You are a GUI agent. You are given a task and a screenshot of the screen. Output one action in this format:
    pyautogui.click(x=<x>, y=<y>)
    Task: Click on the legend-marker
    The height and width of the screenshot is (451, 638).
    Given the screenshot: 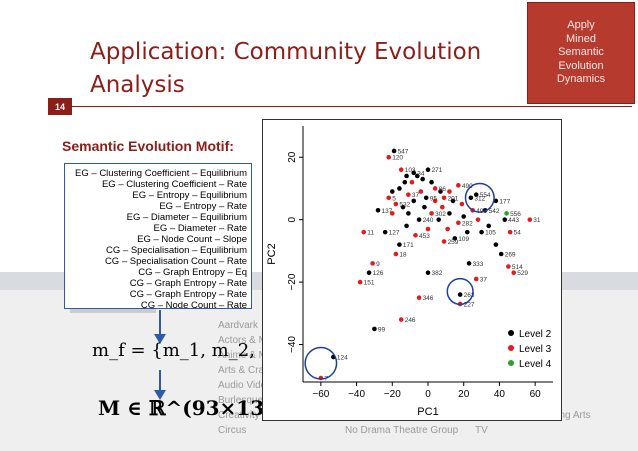 What is the action you would take?
    pyautogui.click(x=511, y=363)
    